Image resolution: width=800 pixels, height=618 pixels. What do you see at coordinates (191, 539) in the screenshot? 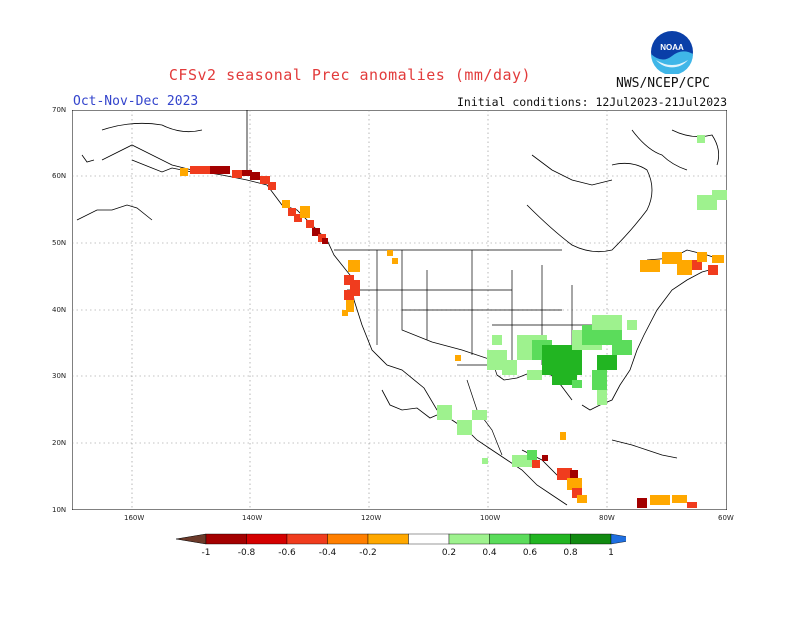
I see `colorbar-arrow-left` at bounding box center [191, 539].